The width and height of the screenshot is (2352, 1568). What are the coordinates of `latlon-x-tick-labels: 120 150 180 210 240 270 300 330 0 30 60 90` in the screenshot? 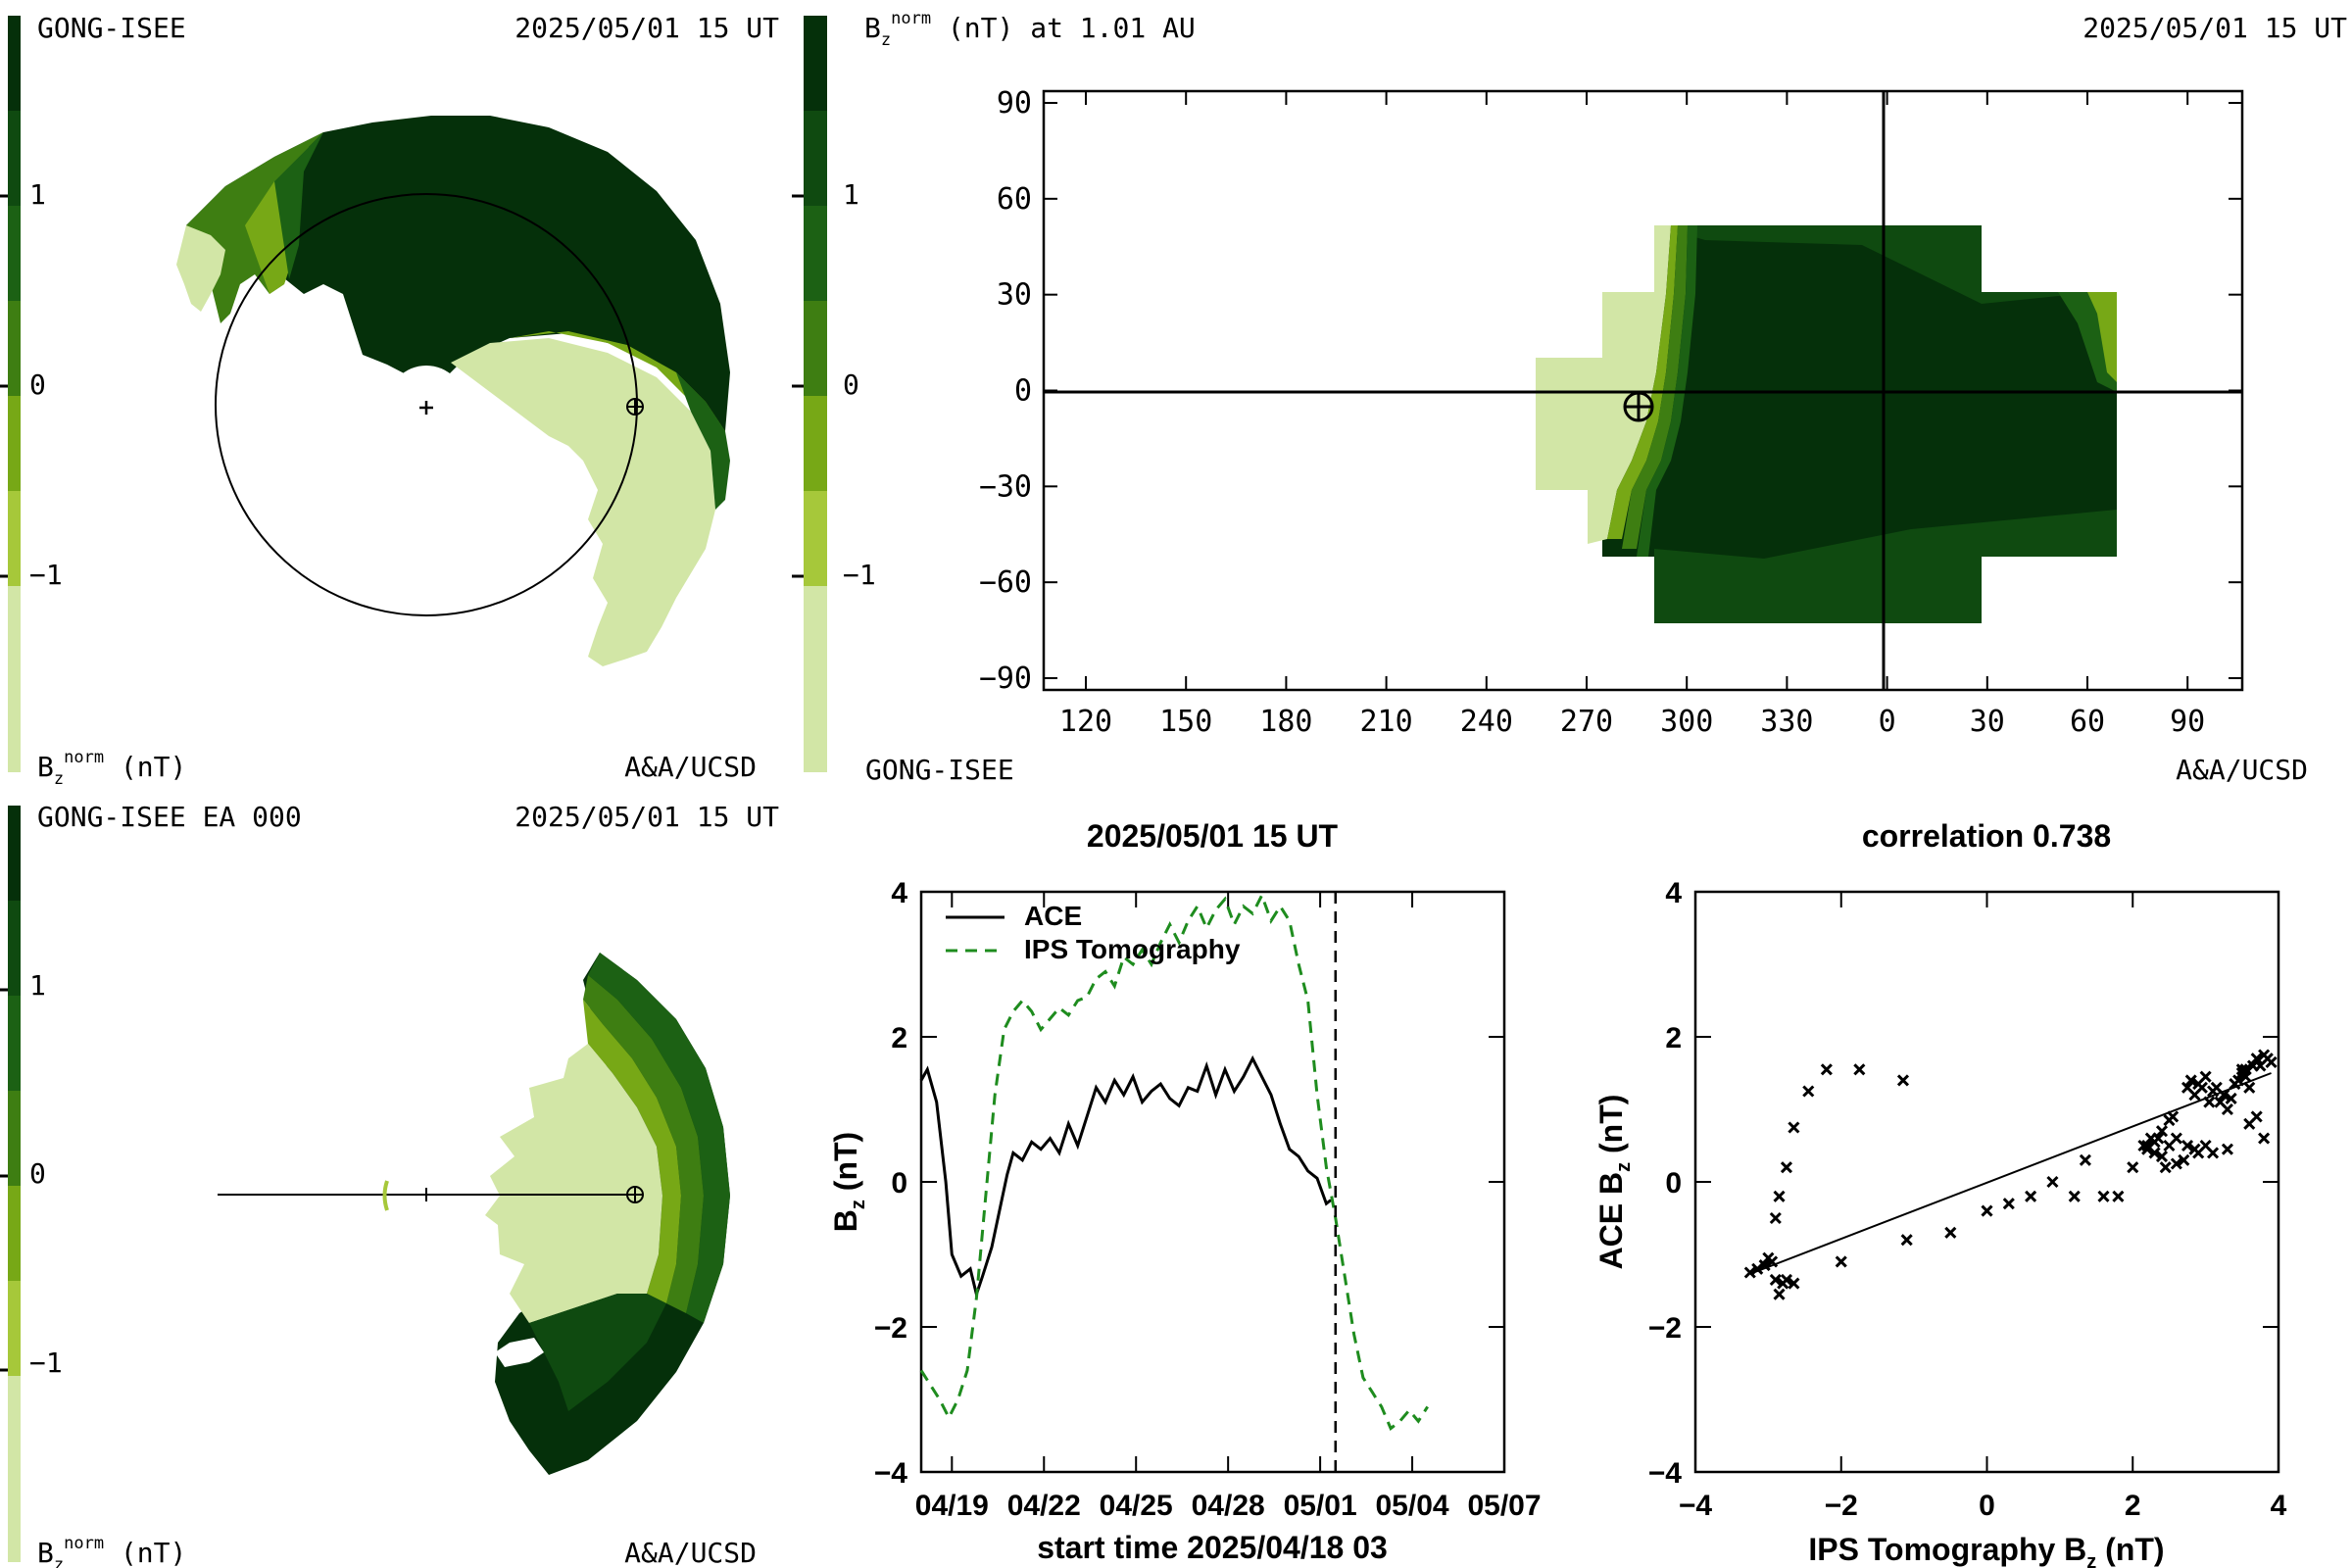 It's located at (1632, 722).